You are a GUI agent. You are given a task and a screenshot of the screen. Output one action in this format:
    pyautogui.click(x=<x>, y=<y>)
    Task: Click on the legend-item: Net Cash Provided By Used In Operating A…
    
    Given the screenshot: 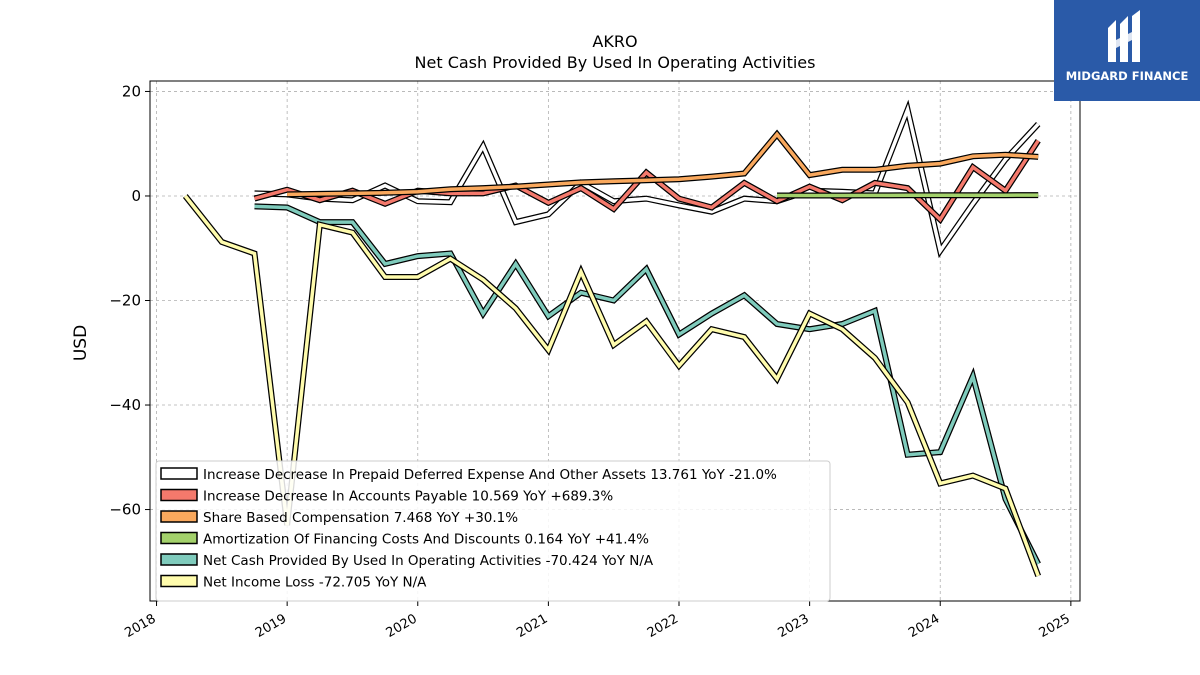 What is the action you would take?
    pyautogui.click(x=407, y=561)
    